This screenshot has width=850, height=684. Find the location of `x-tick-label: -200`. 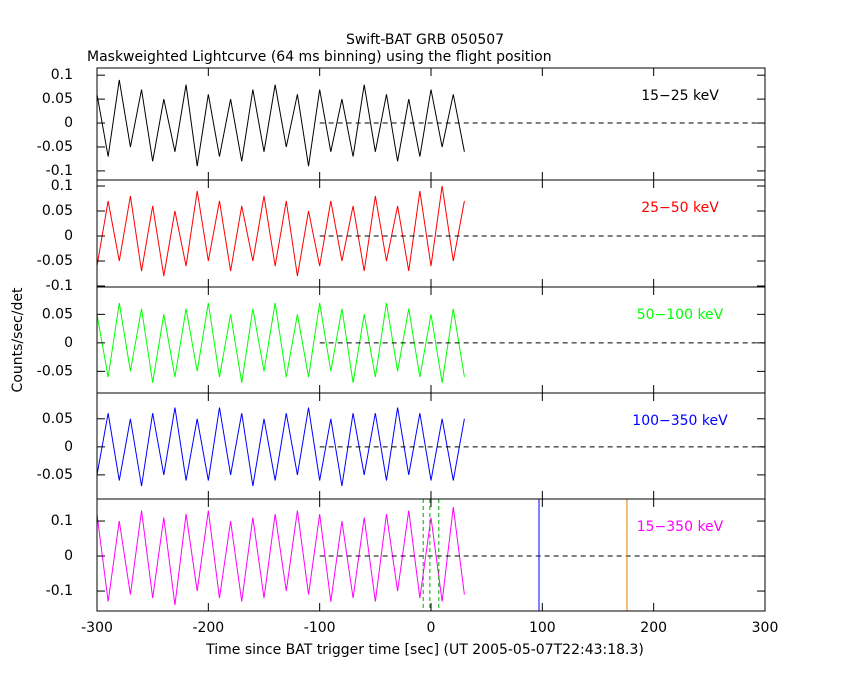

x-tick-label: -200 is located at coordinates (208, 628).